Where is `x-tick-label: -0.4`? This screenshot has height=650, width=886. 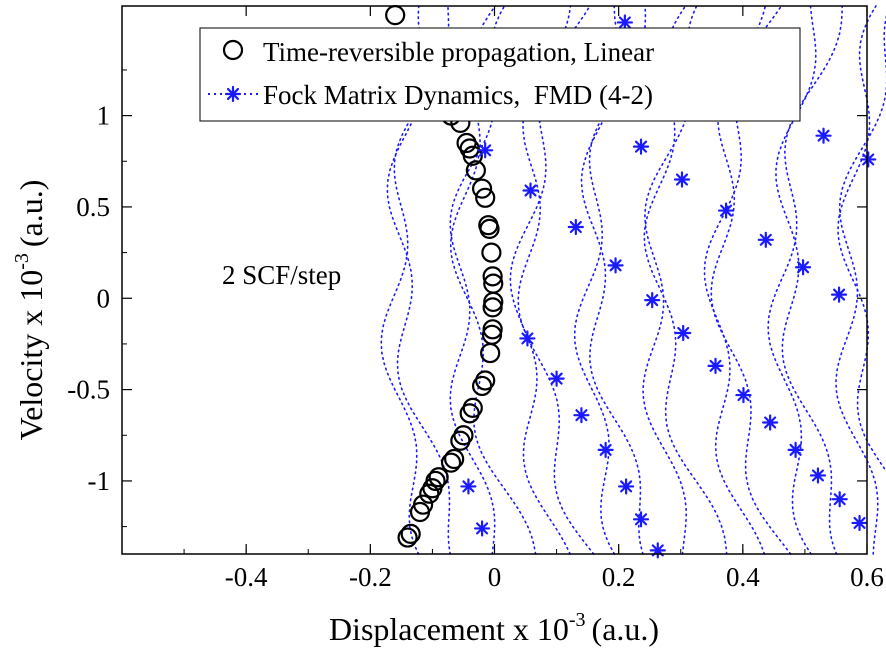 x-tick-label: -0.4 is located at coordinates (246, 577).